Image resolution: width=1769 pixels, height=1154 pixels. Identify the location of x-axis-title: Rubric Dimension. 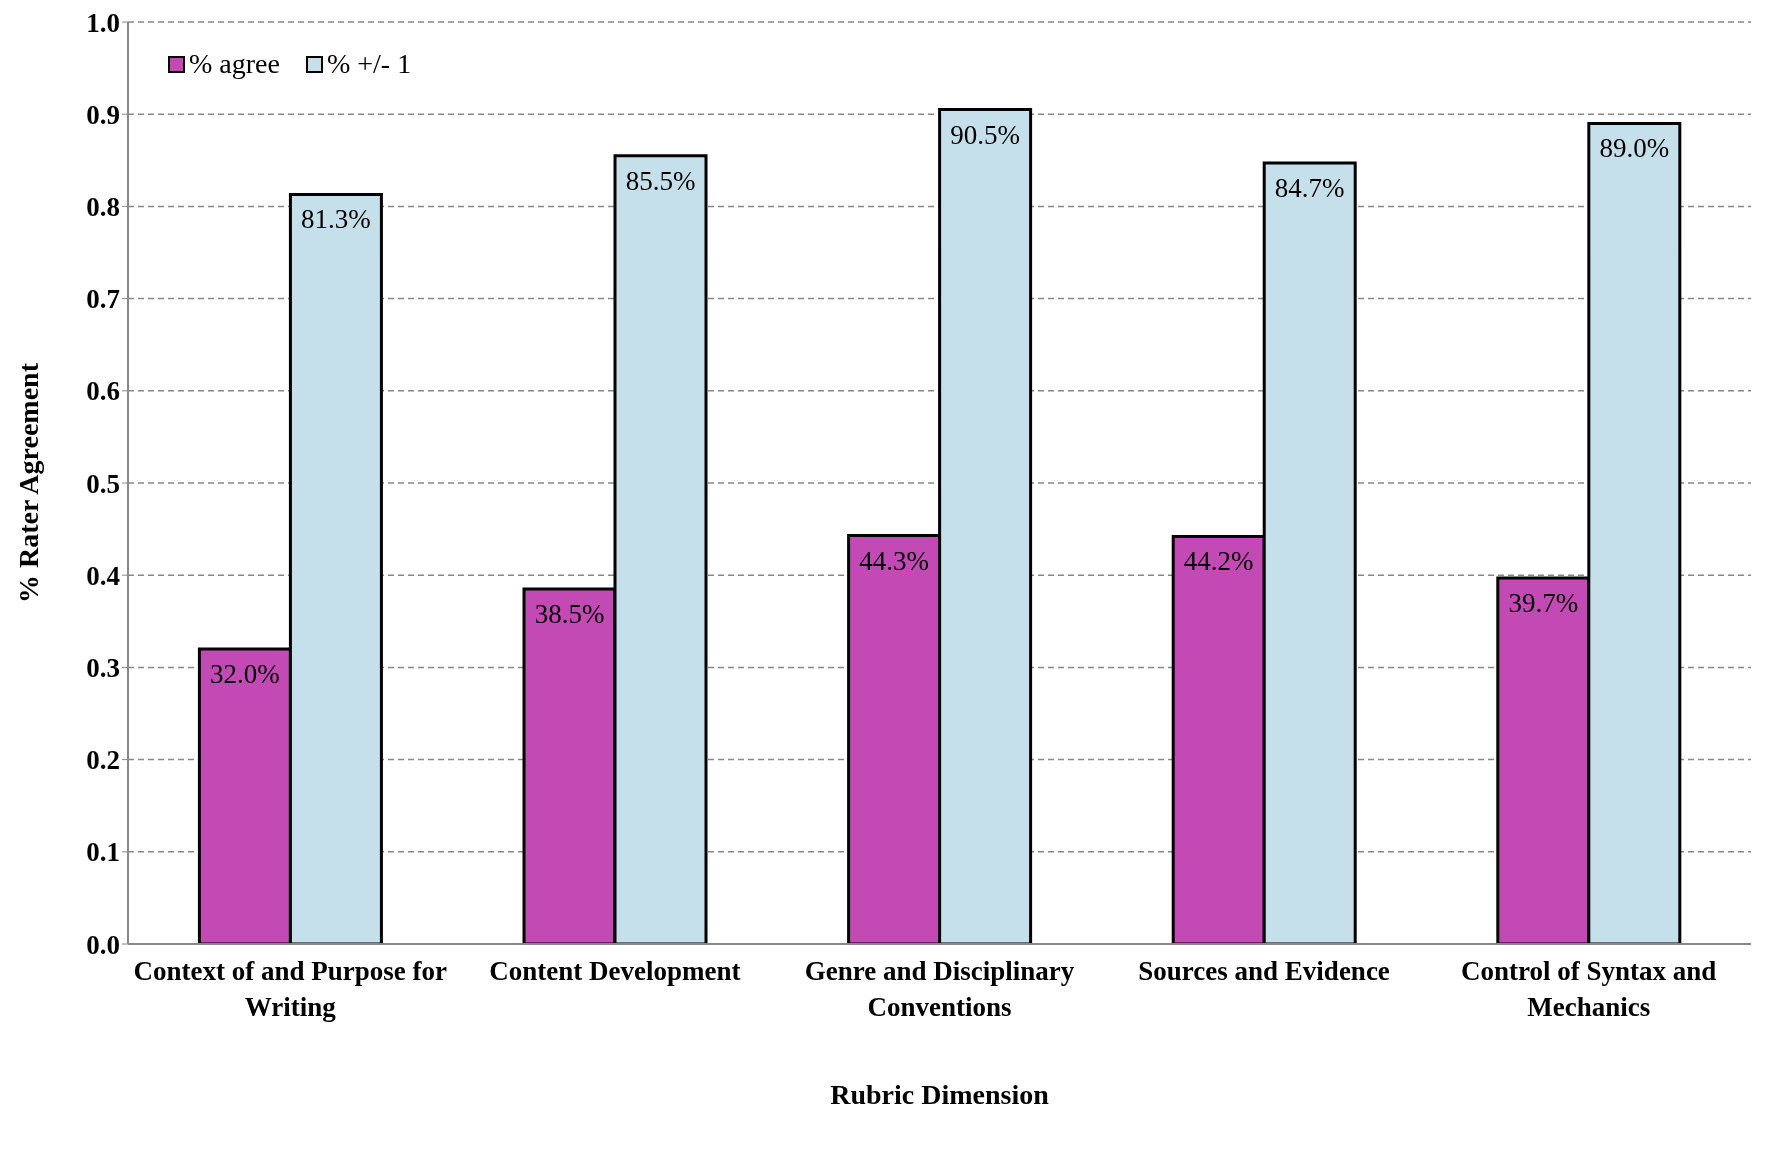
(940, 1094).